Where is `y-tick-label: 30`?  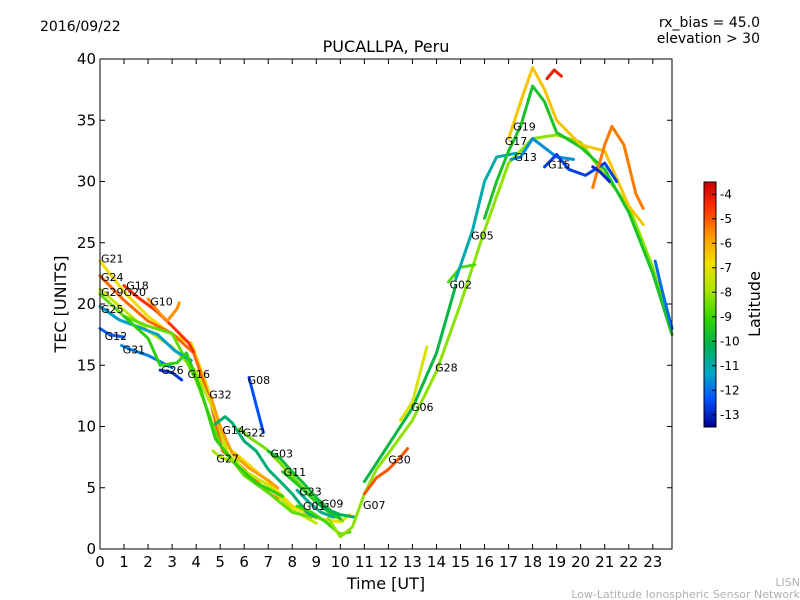 y-tick-label: 30 is located at coordinates (86, 182).